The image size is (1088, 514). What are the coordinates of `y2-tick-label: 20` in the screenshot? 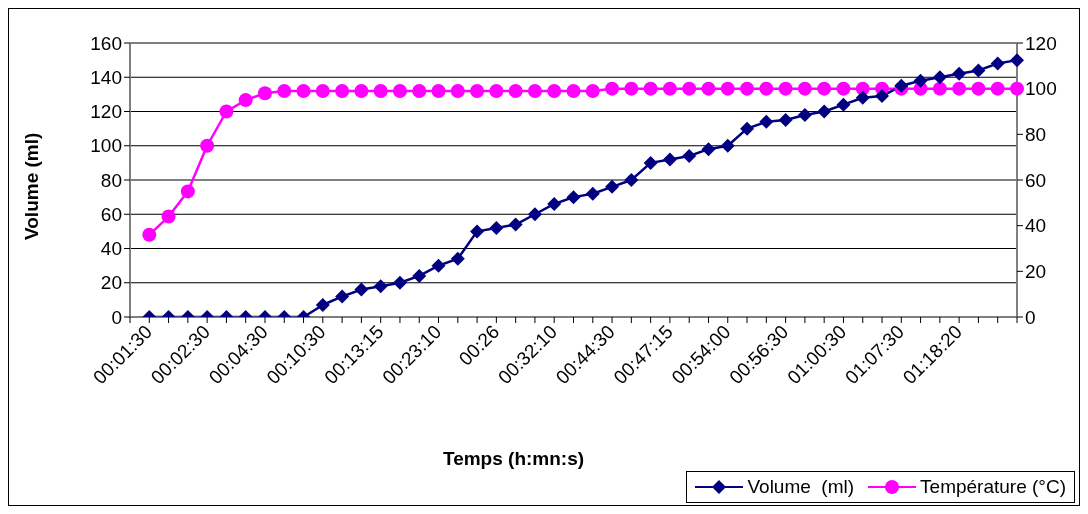 It's located at (1036, 272).